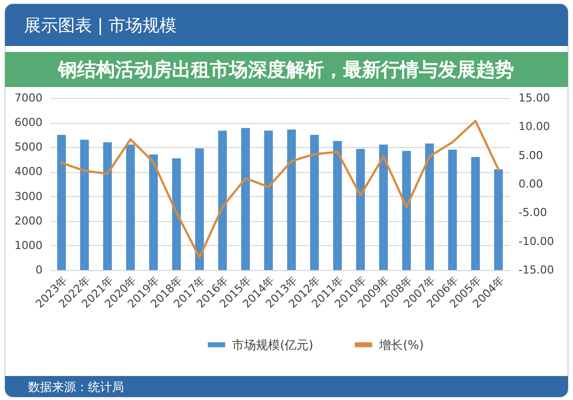 The image size is (573, 400). What do you see at coordinates (28, 221) in the screenshot?
I see `y-tick-label: 2000` at bounding box center [28, 221].